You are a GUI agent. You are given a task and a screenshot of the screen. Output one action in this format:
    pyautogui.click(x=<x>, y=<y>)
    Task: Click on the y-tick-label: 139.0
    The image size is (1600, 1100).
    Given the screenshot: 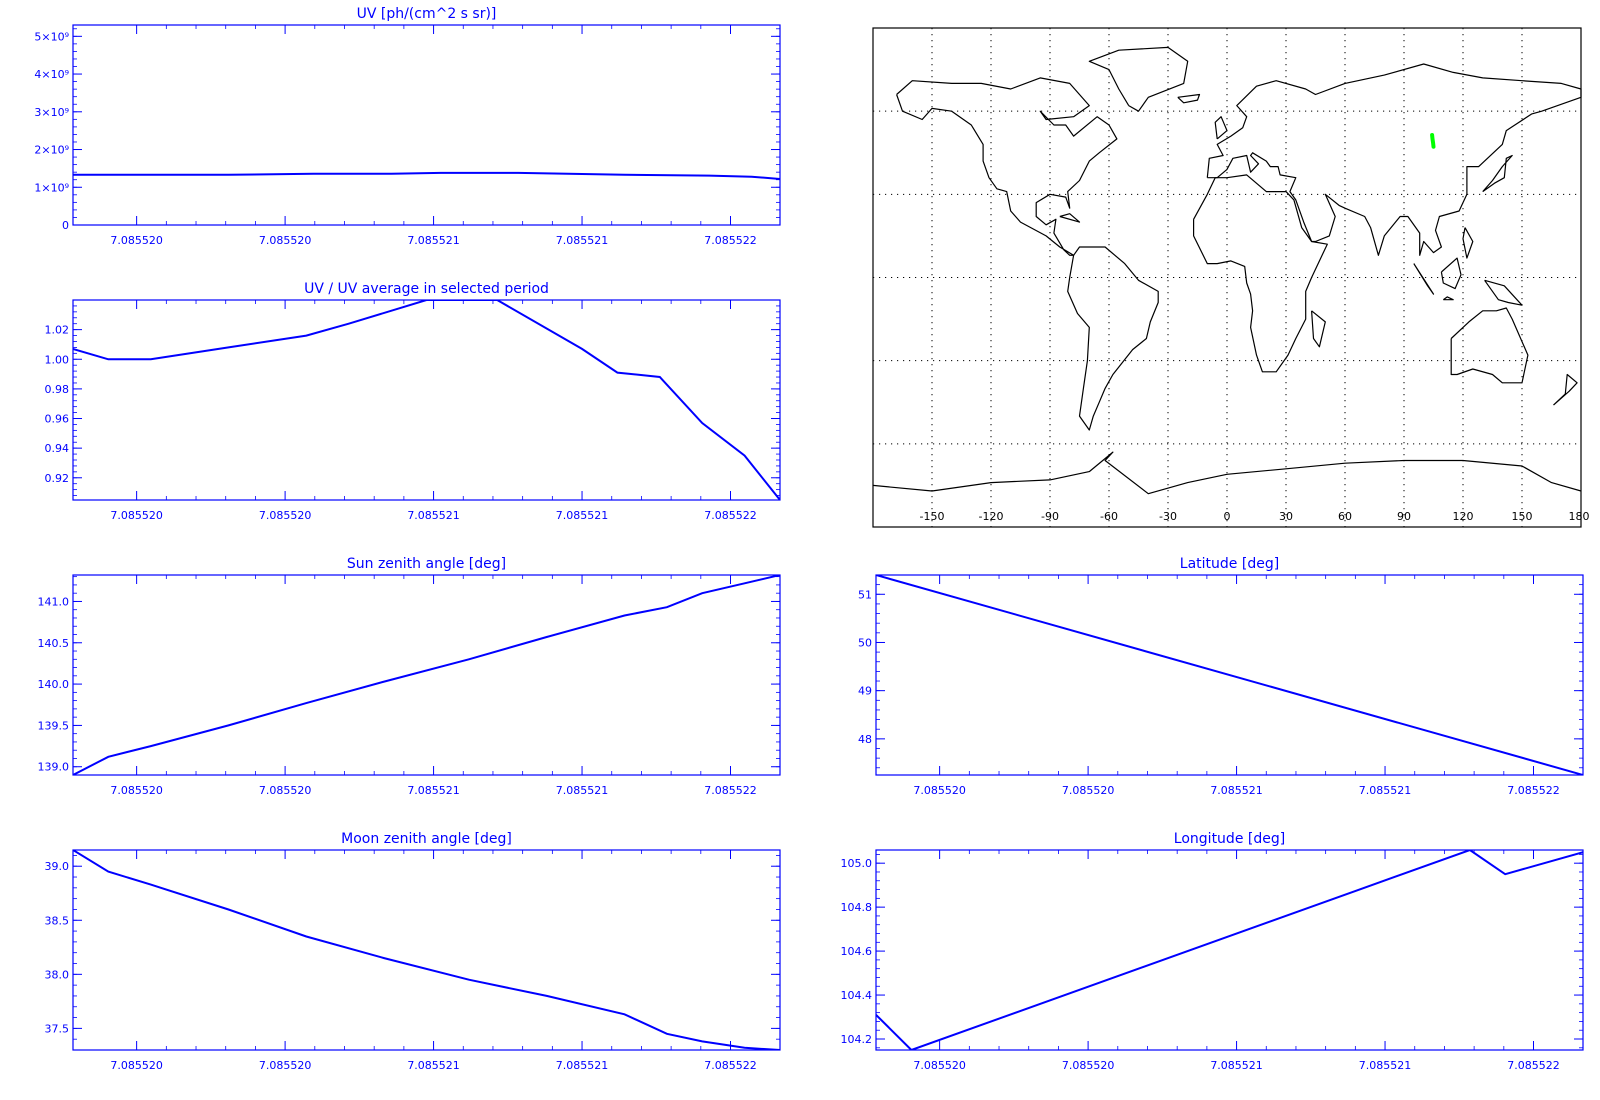 What is the action you would take?
    pyautogui.click(x=54, y=767)
    